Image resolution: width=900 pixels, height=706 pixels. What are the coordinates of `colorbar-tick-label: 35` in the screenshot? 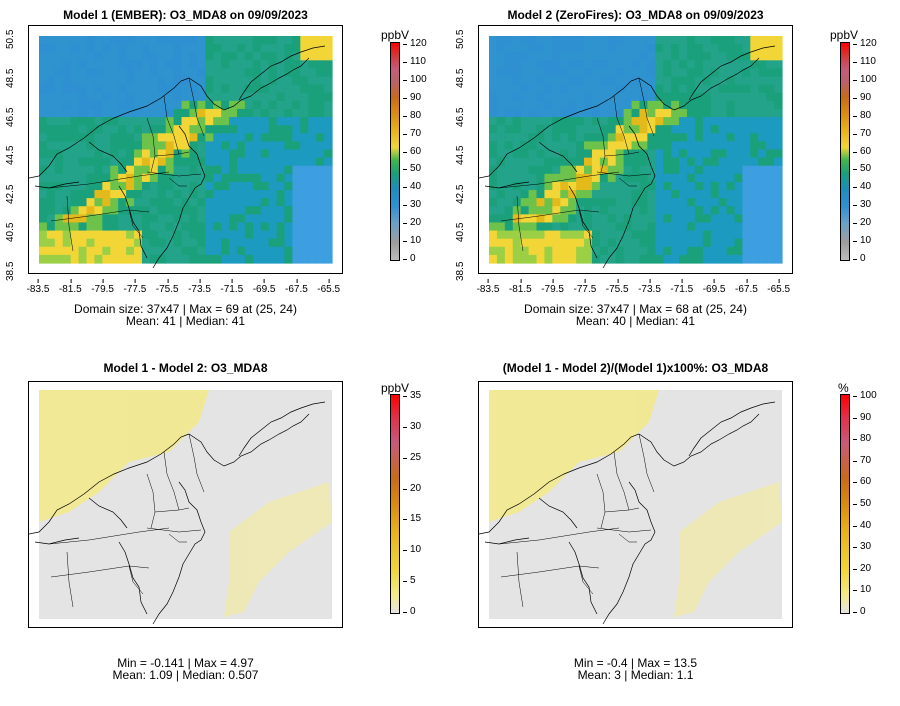 It's located at (412, 395).